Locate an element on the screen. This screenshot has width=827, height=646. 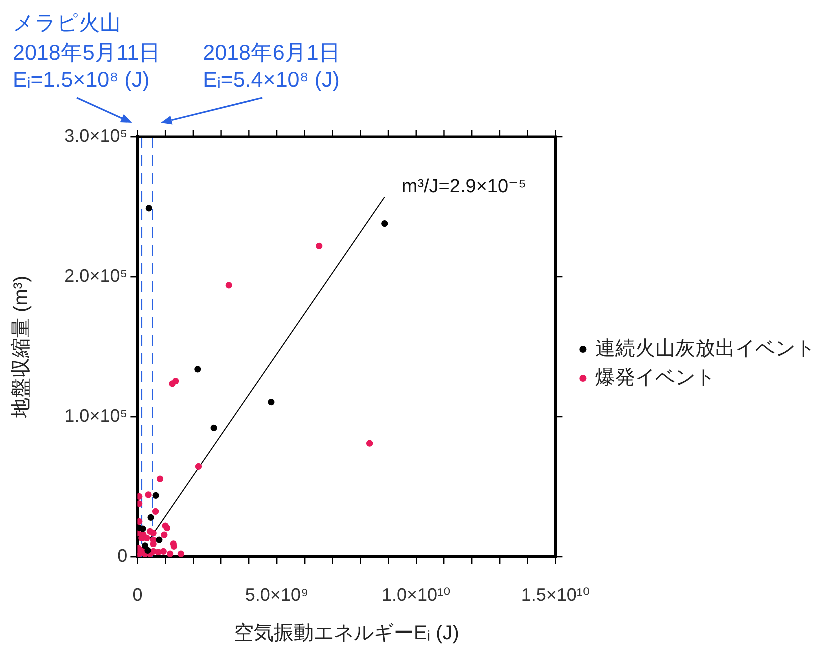
legend-label: 連続火山灰放出イベント is located at coordinates (706, 349).